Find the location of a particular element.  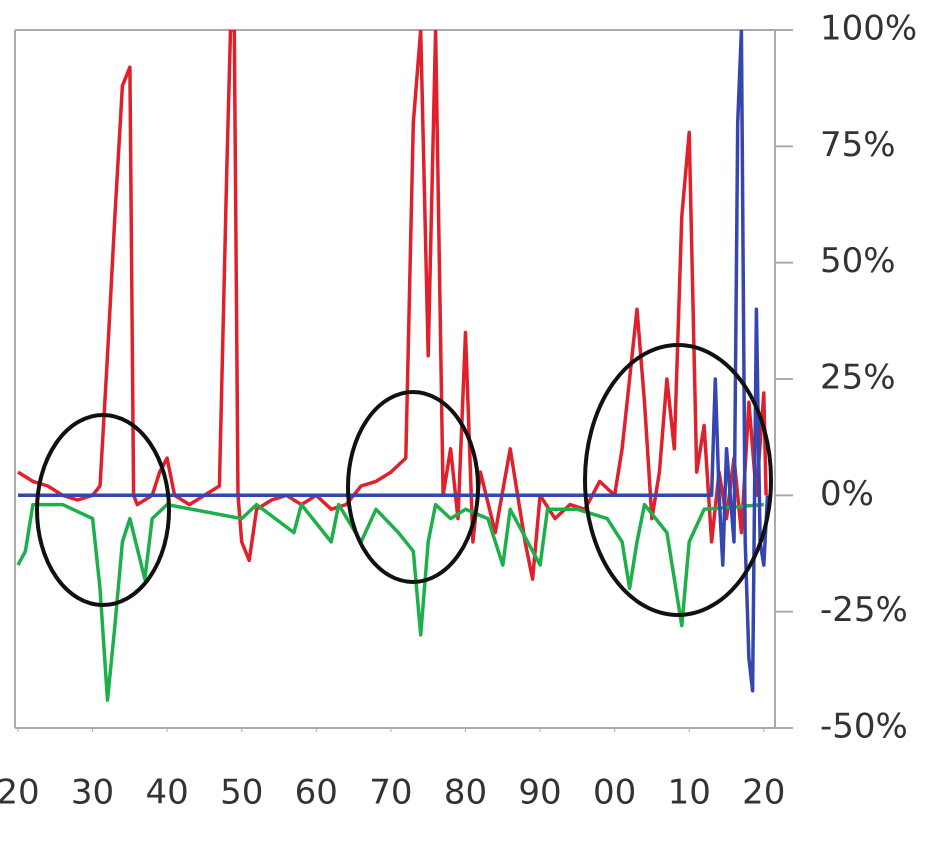

x-tick-label: 70 is located at coordinates (390, 793).